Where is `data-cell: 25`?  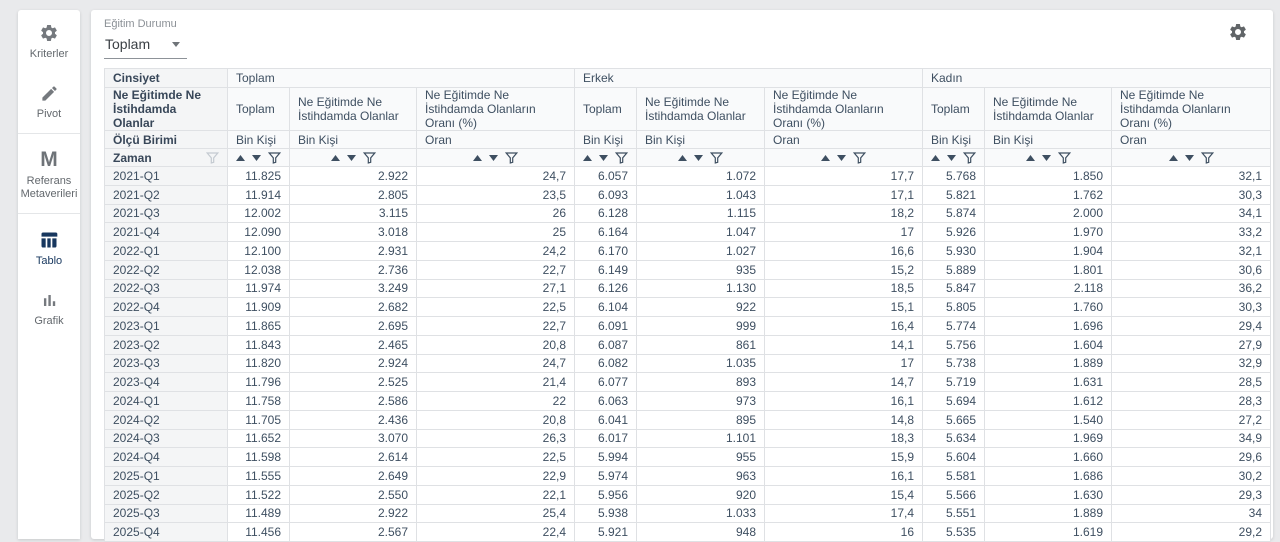
data-cell: 25 is located at coordinates (495, 232).